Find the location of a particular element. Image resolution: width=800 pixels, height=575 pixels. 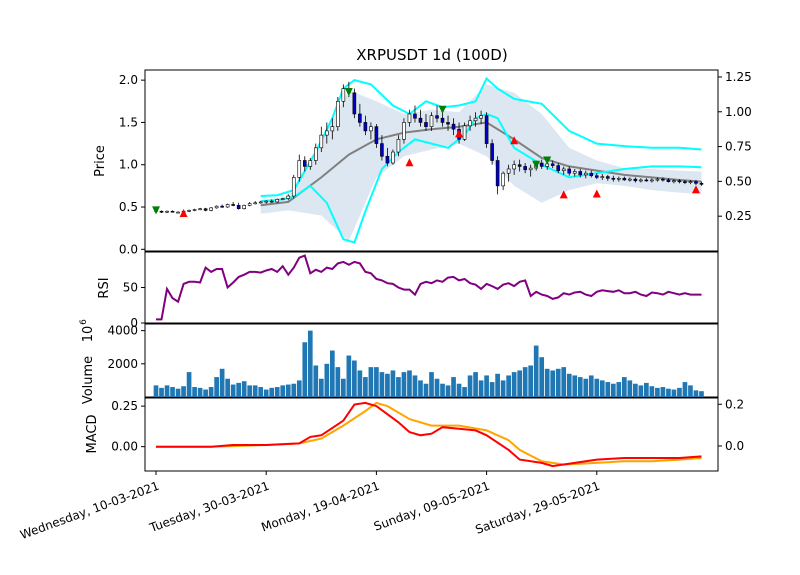

signal-line is located at coordinates (429, 433).